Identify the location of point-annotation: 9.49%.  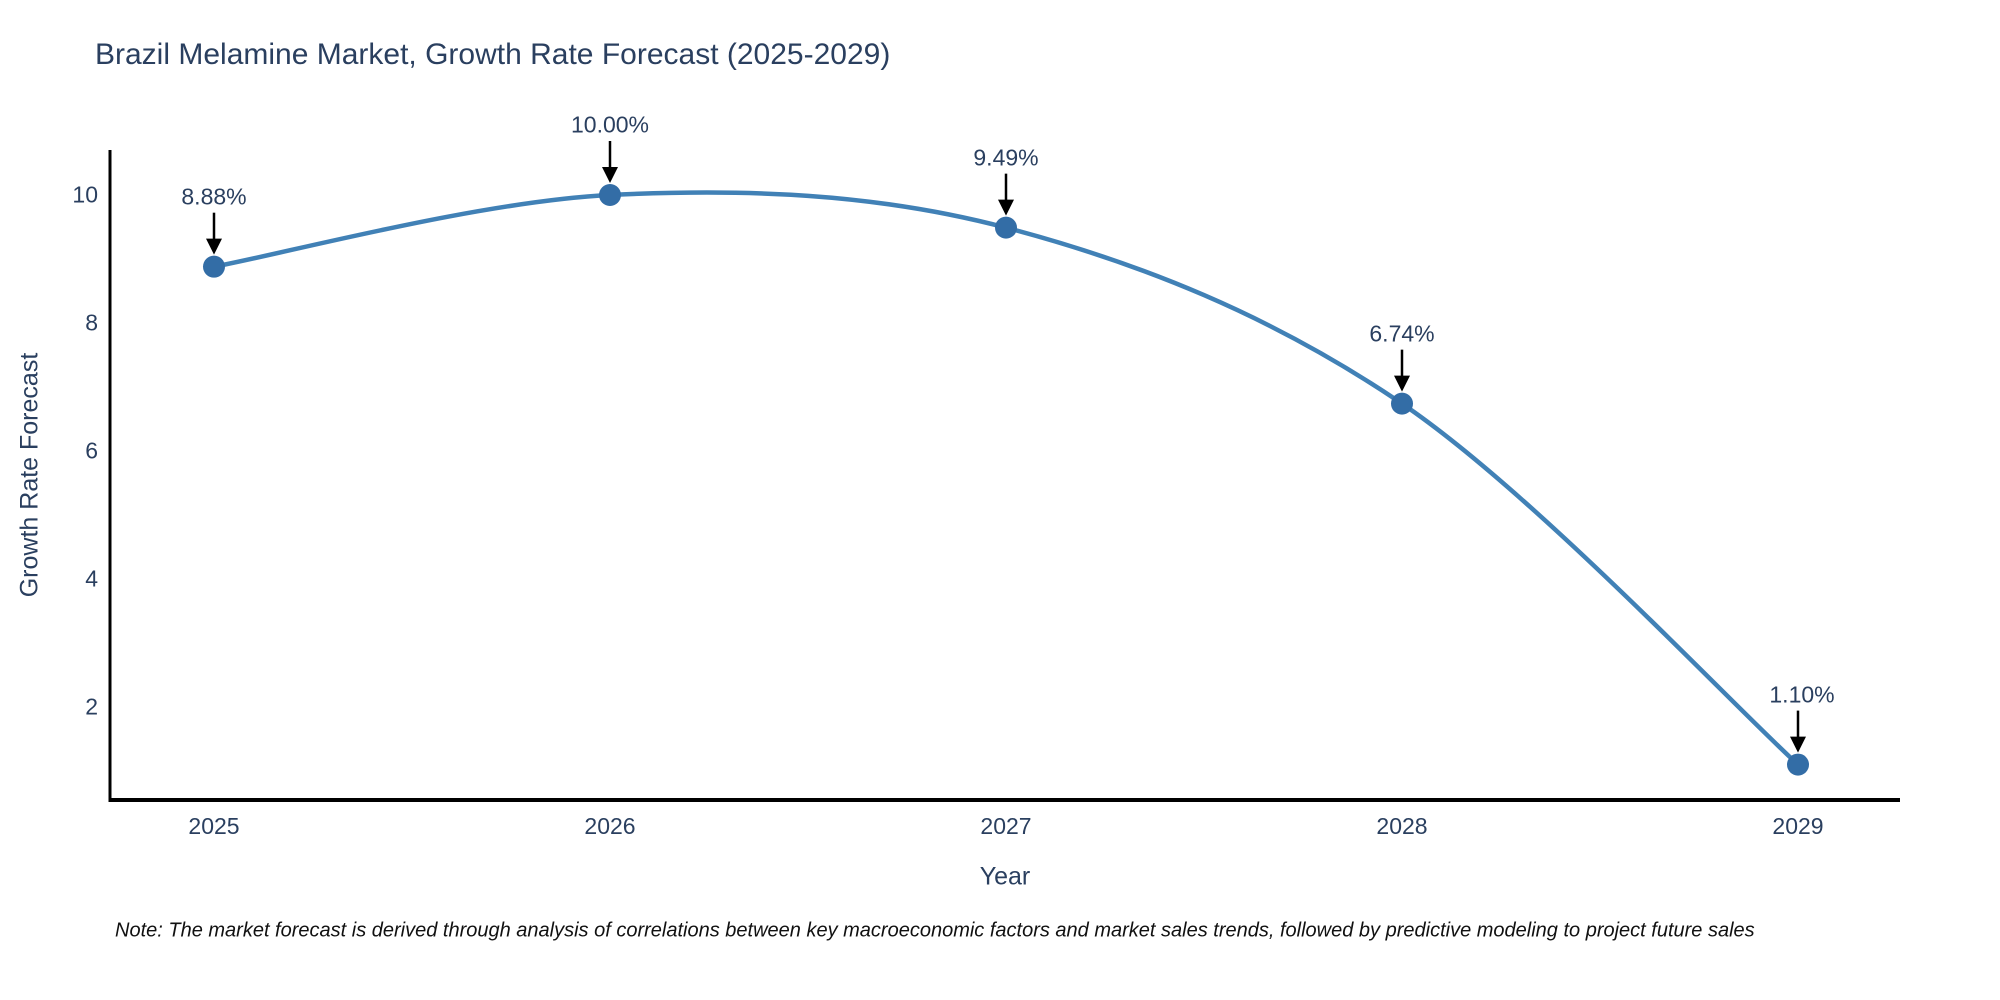
(1006, 157).